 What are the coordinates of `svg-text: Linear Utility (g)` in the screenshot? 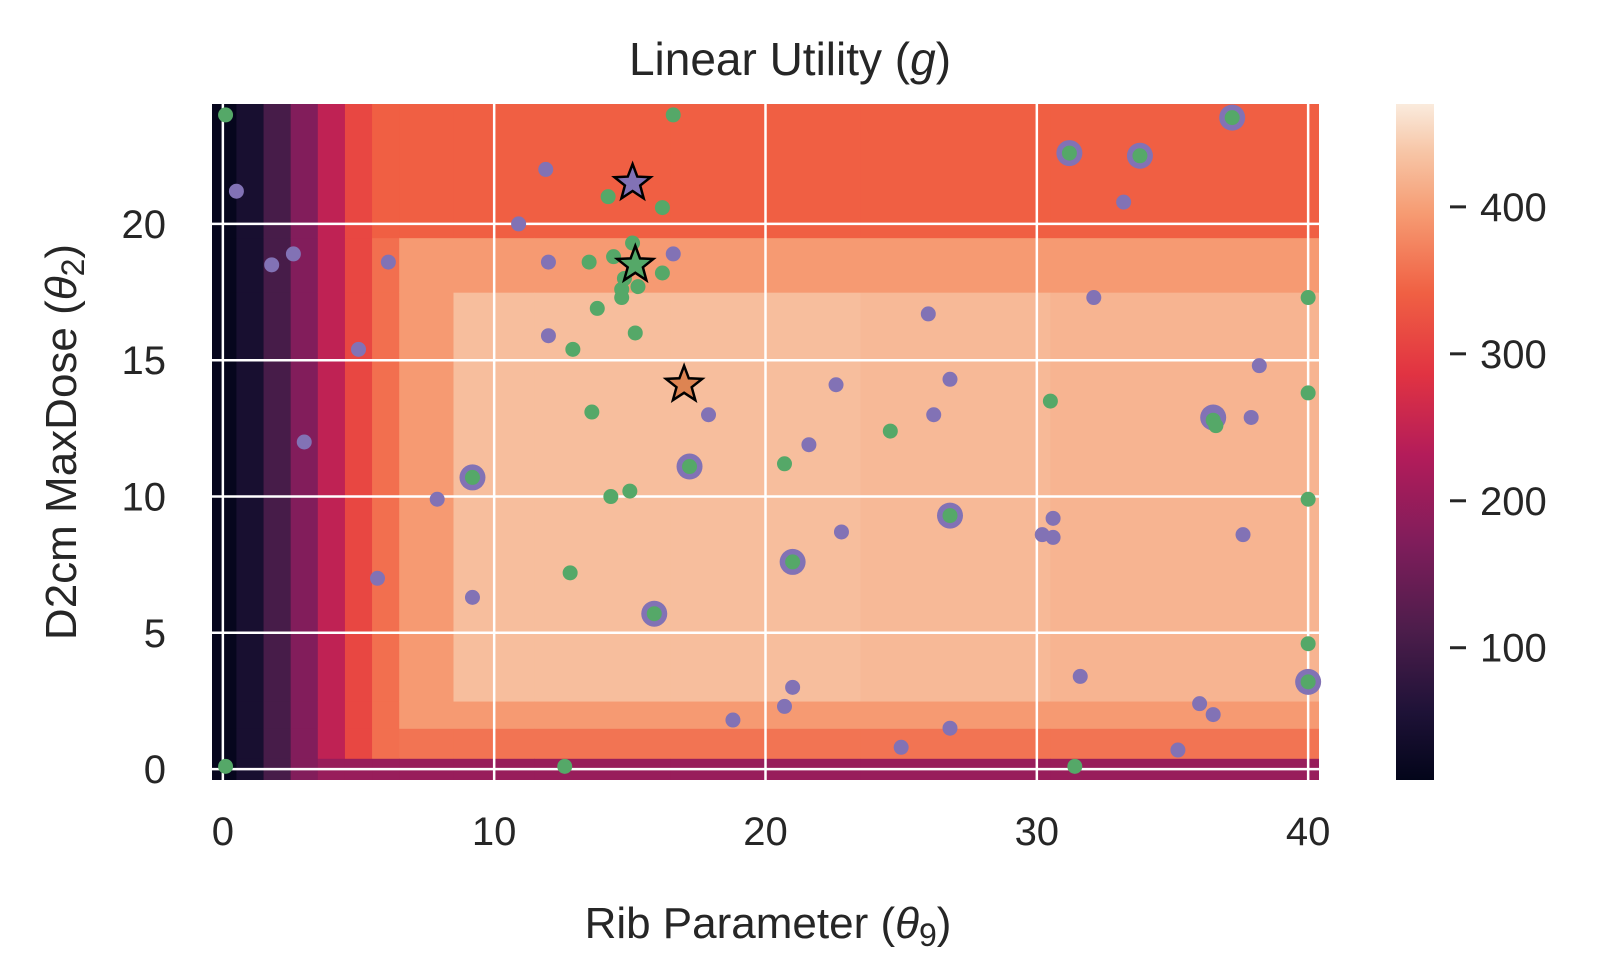 It's located at (790, 59).